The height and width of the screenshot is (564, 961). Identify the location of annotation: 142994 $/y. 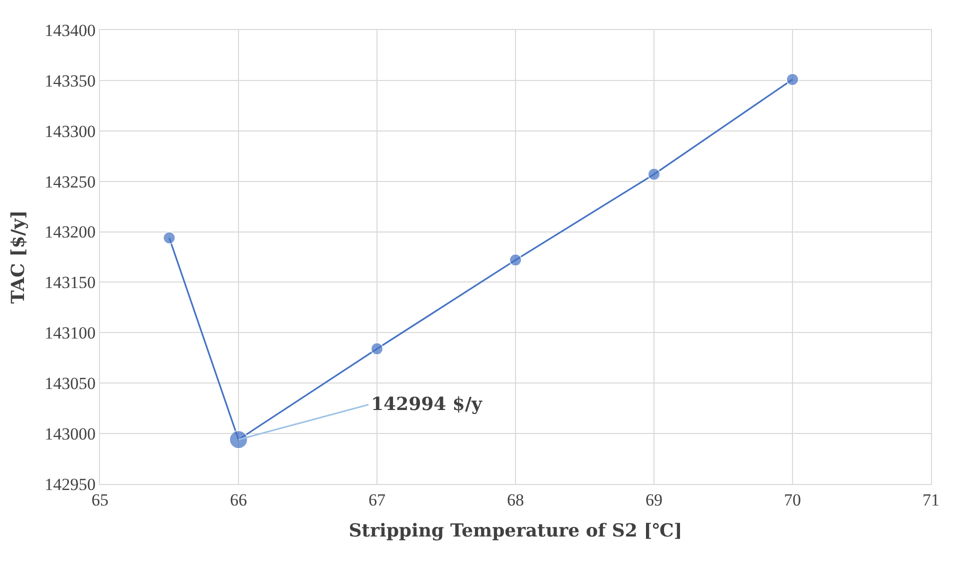
(427, 404).